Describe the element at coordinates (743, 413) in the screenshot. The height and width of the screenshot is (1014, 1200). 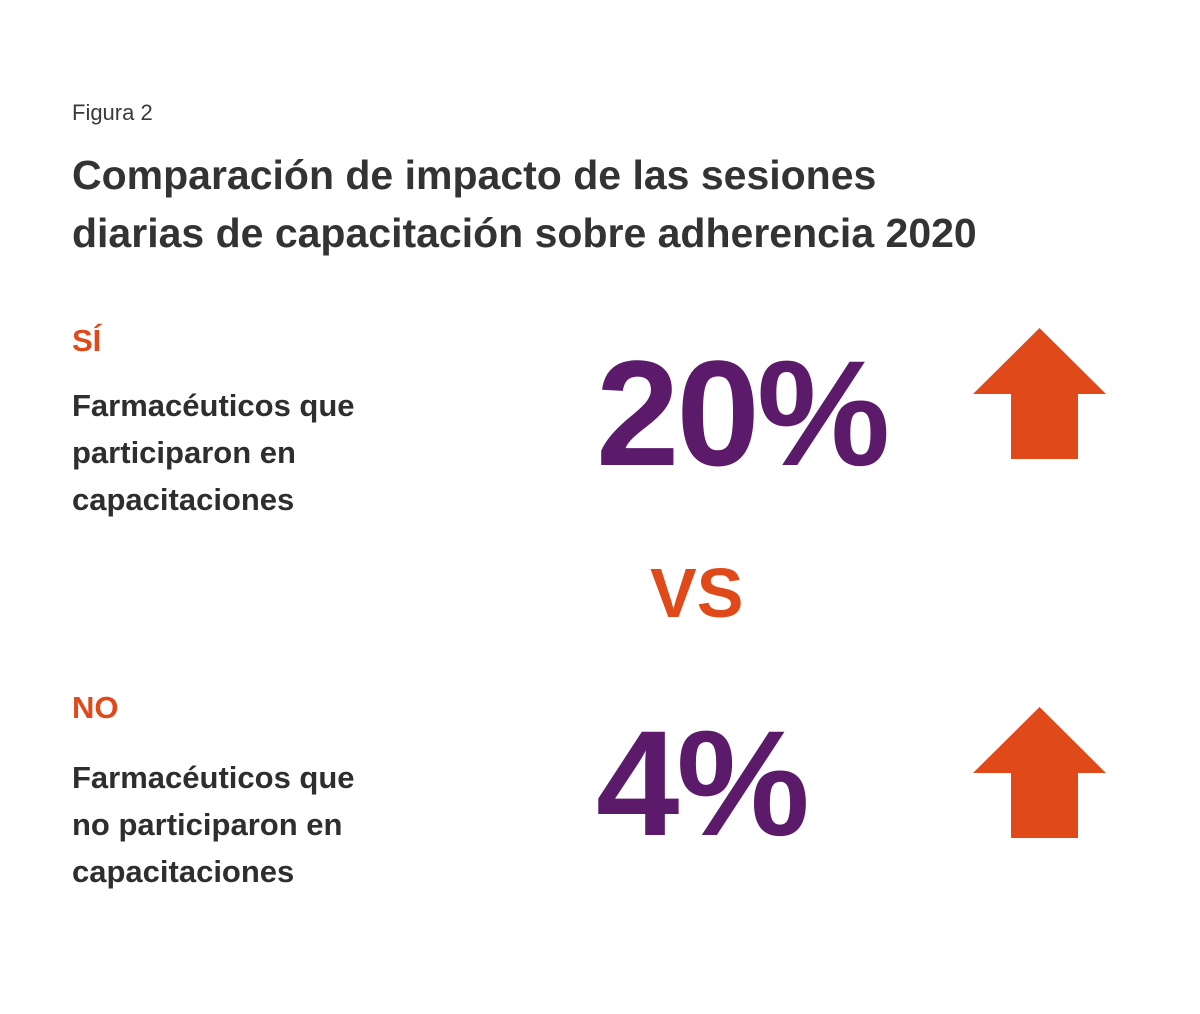
I see `percentage-value-yes: 20%` at that location.